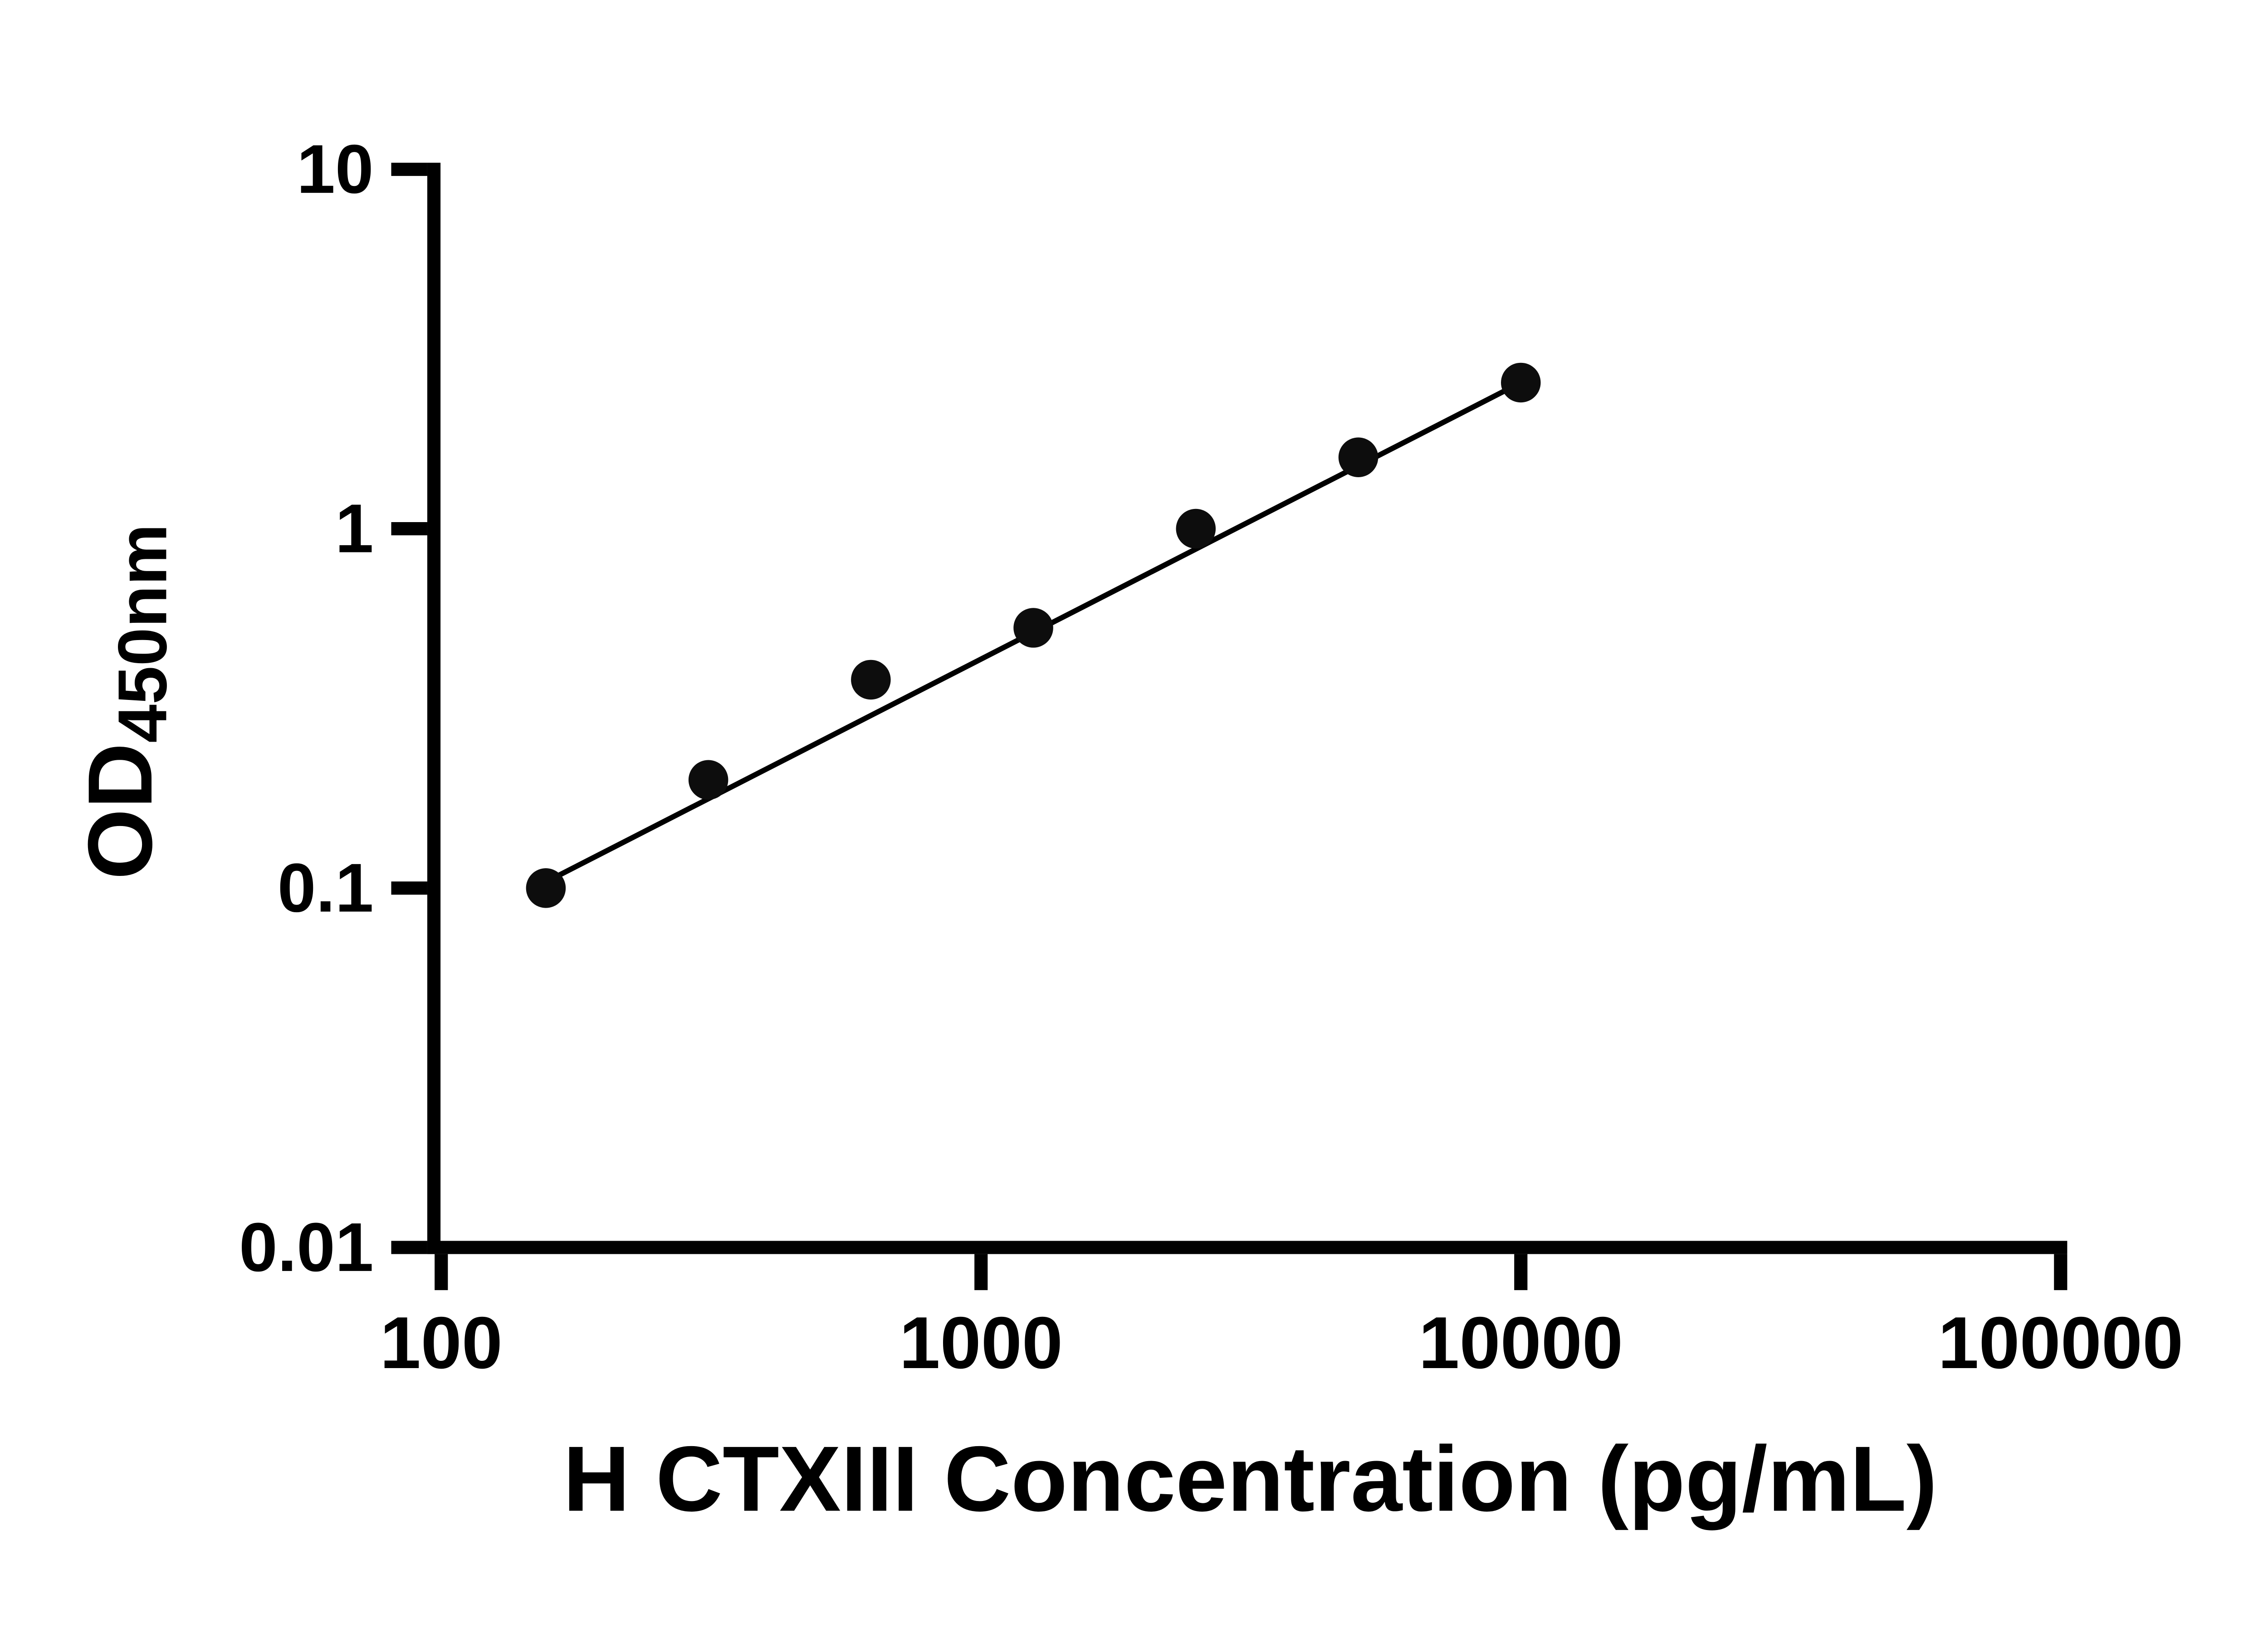 This screenshot has height=1633, width=2268. What do you see at coordinates (442, 1343) in the screenshot?
I see `x-tick-label: 100` at bounding box center [442, 1343].